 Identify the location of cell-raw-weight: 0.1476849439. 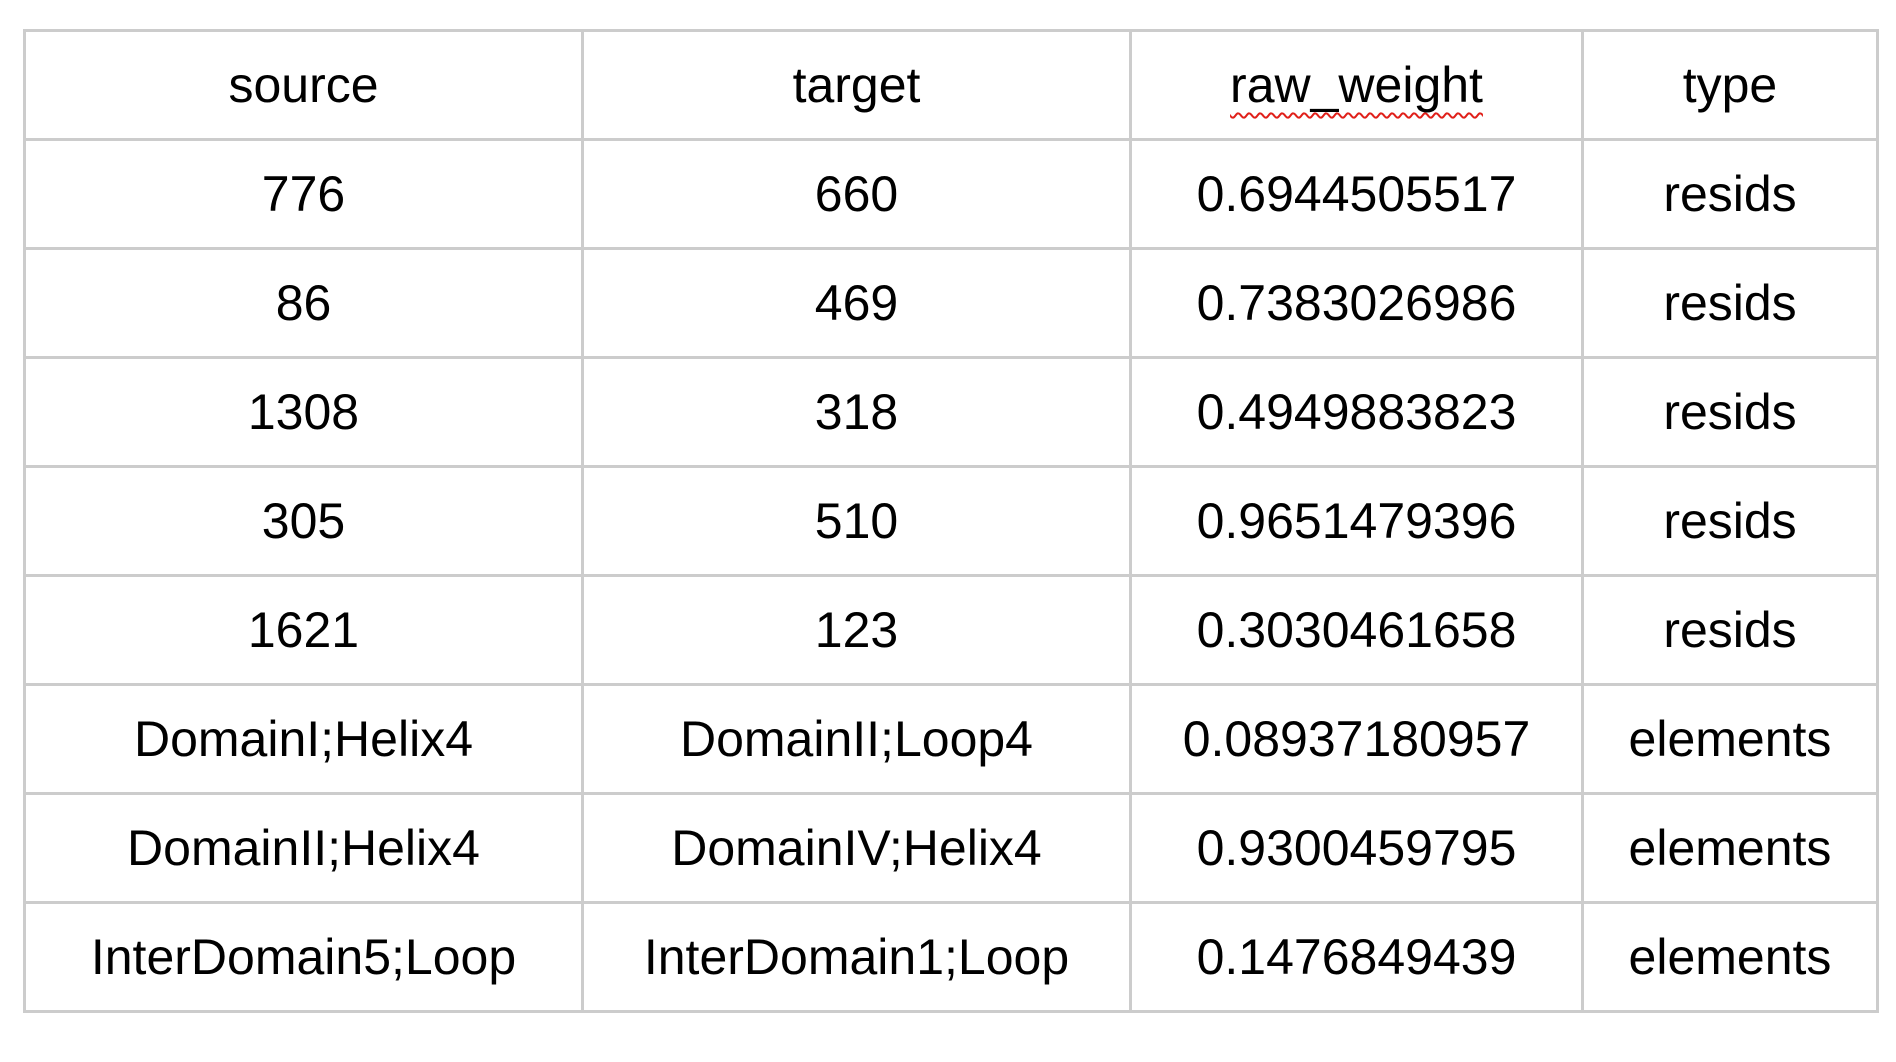
(1356, 957).